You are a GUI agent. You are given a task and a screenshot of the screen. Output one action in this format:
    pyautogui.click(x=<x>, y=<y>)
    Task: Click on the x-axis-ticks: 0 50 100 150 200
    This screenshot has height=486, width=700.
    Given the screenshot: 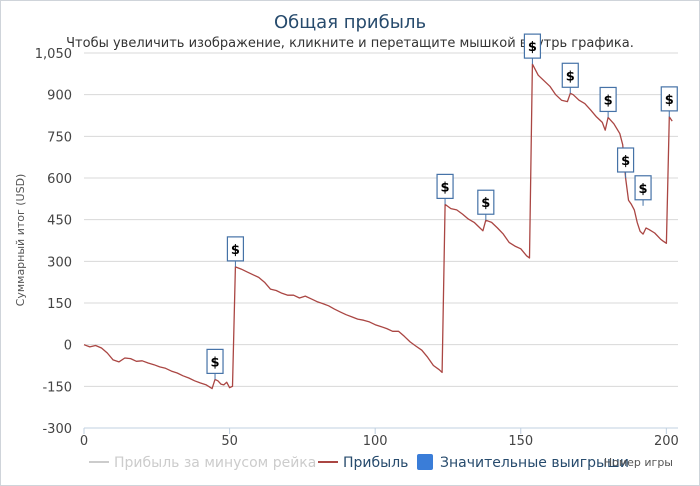 What is the action you would take?
    pyautogui.click(x=379, y=438)
    